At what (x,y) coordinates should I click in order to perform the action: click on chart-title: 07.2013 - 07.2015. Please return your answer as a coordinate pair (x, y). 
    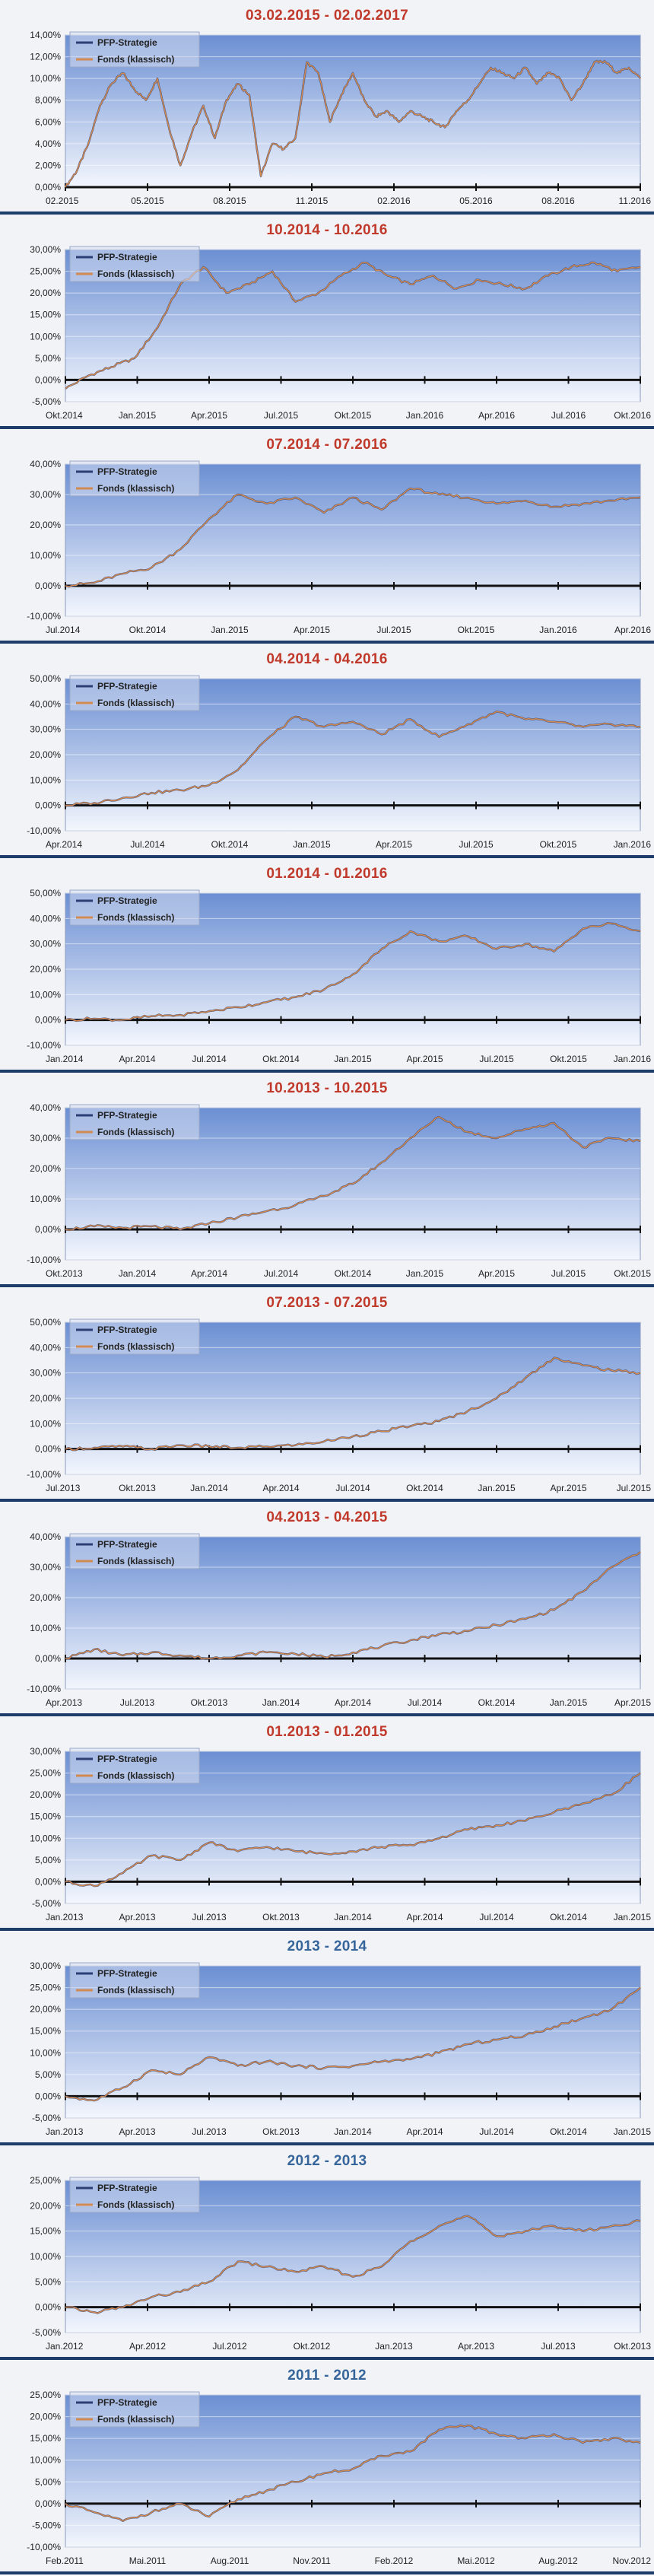
    Looking at the image, I should click on (327, 1303).